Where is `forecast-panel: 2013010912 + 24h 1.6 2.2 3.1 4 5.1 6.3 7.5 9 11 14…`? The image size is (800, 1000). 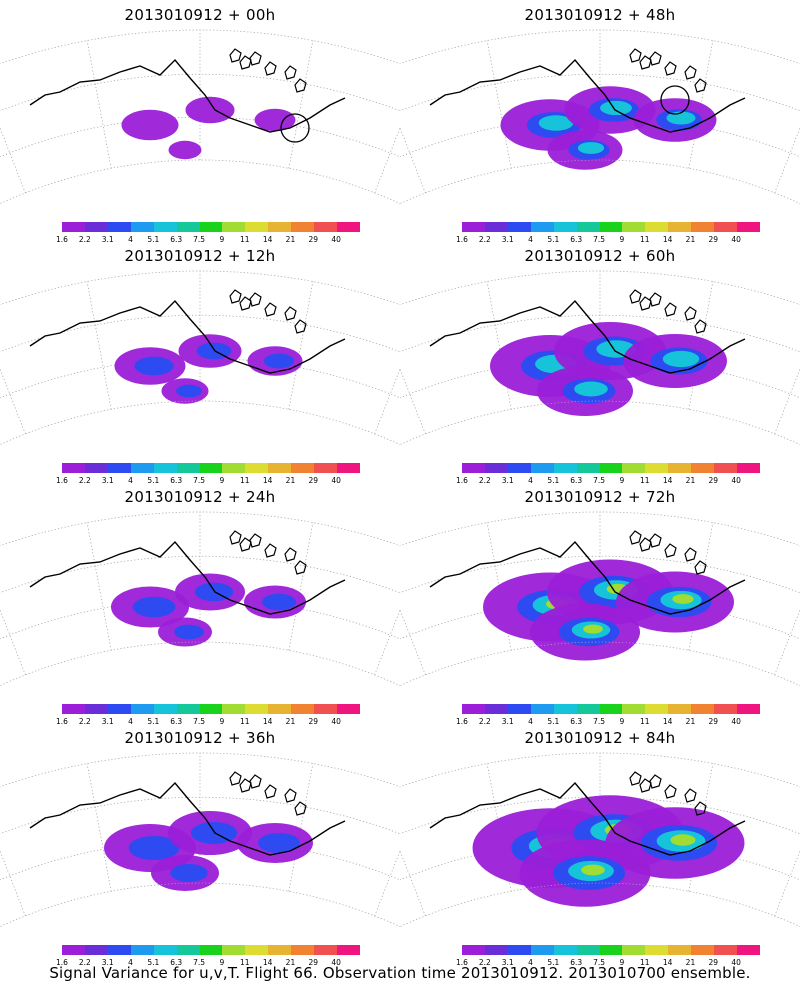 forecast-panel: 2013010912 + 24h 1.6 2.2 3.1 4 5.1 6.3 7.5 9 11 14… is located at coordinates (200, 604).